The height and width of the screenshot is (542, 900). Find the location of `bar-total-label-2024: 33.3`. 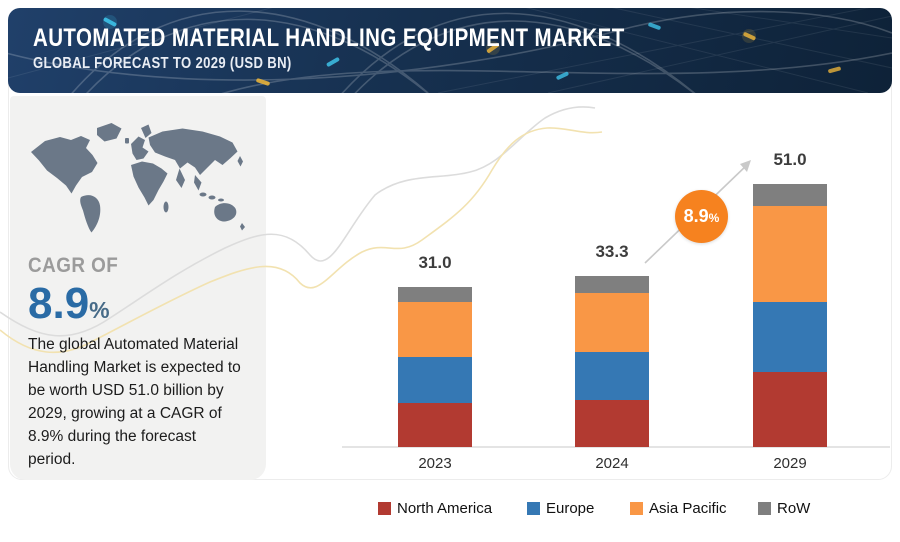

bar-total-label-2024: 33.3 is located at coordinates (612, 251).